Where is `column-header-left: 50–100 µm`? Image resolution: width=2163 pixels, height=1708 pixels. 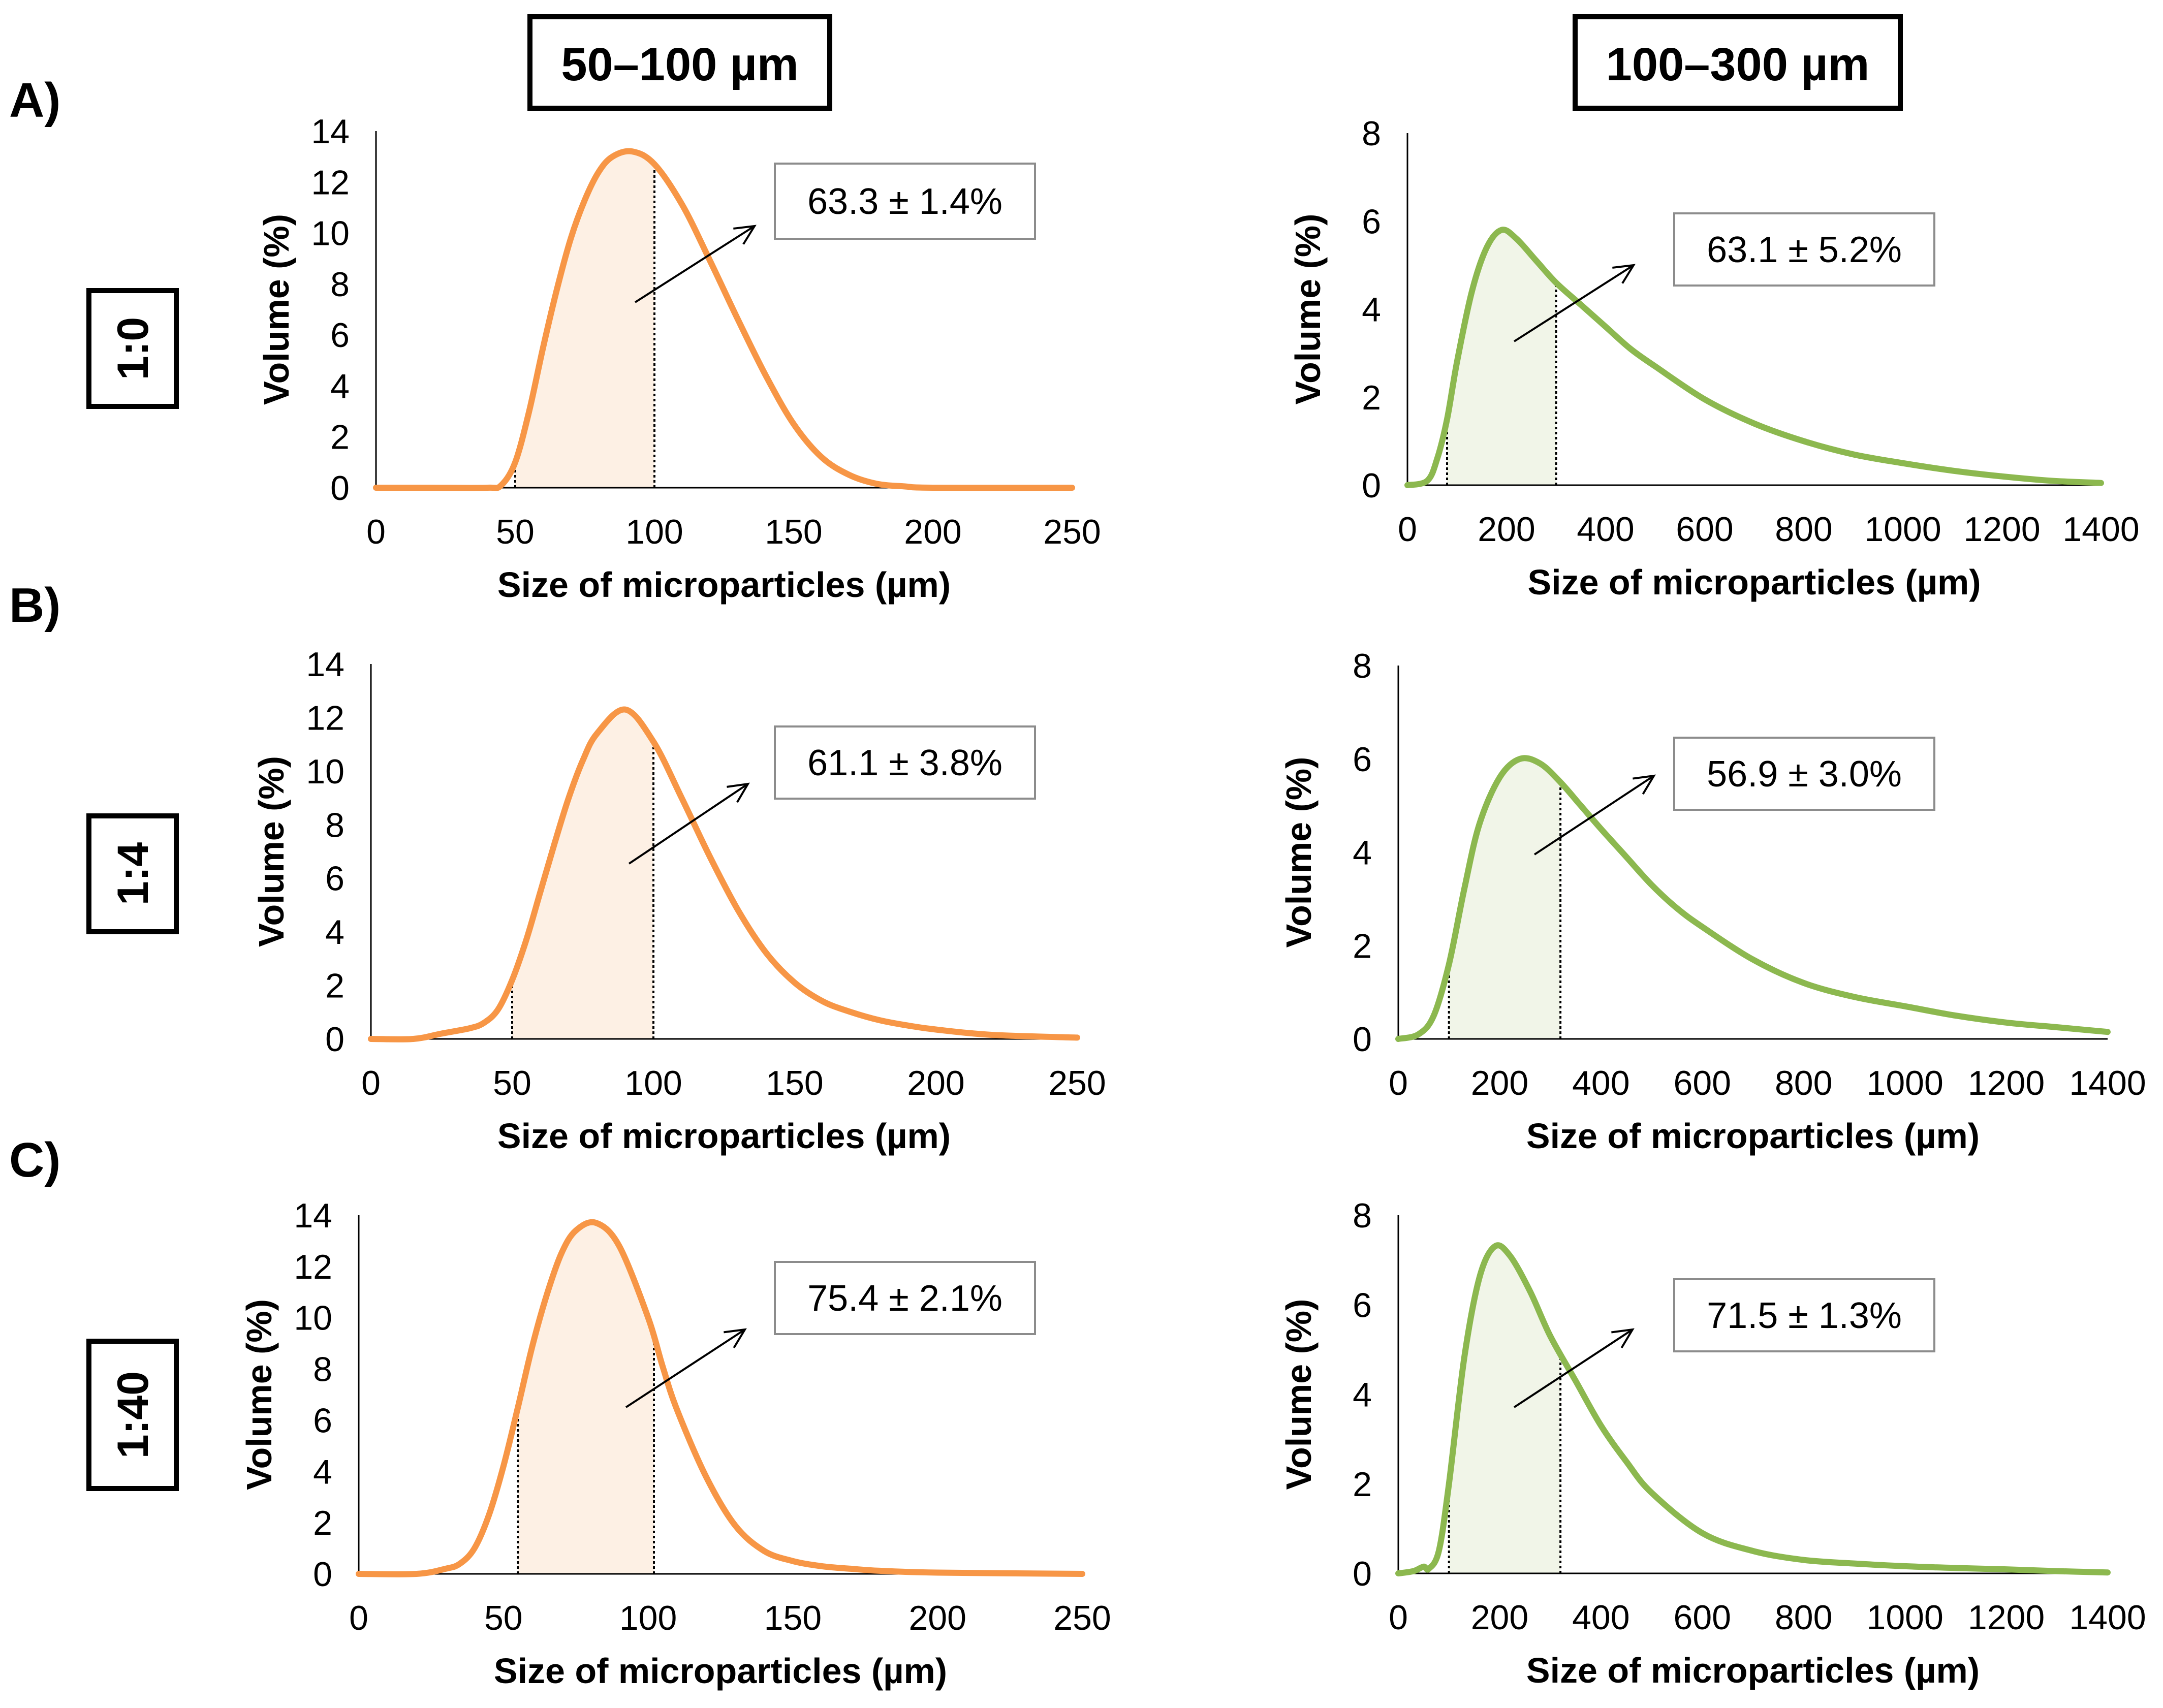
column-header-left: 50–100 µm is located at coordinates (679, 62).